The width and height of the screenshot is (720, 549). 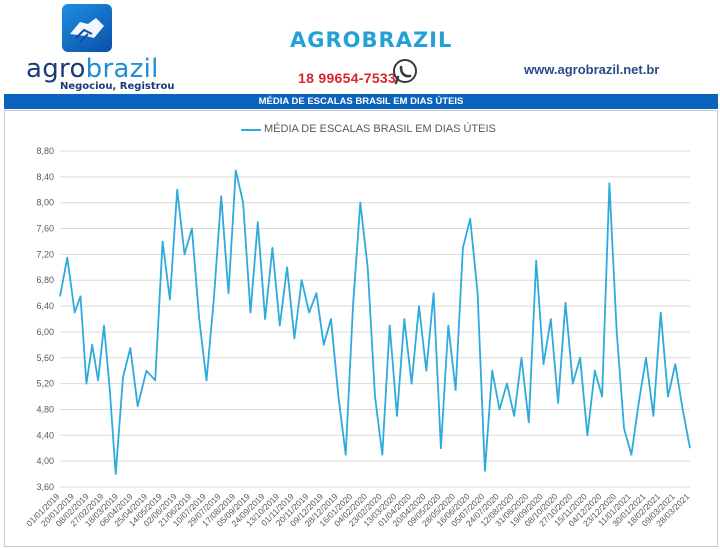 What do you see at coordinates (45, 435) in the screenshot?
I see `y-tick-label: 4,40` at bounding box center [45, 435].